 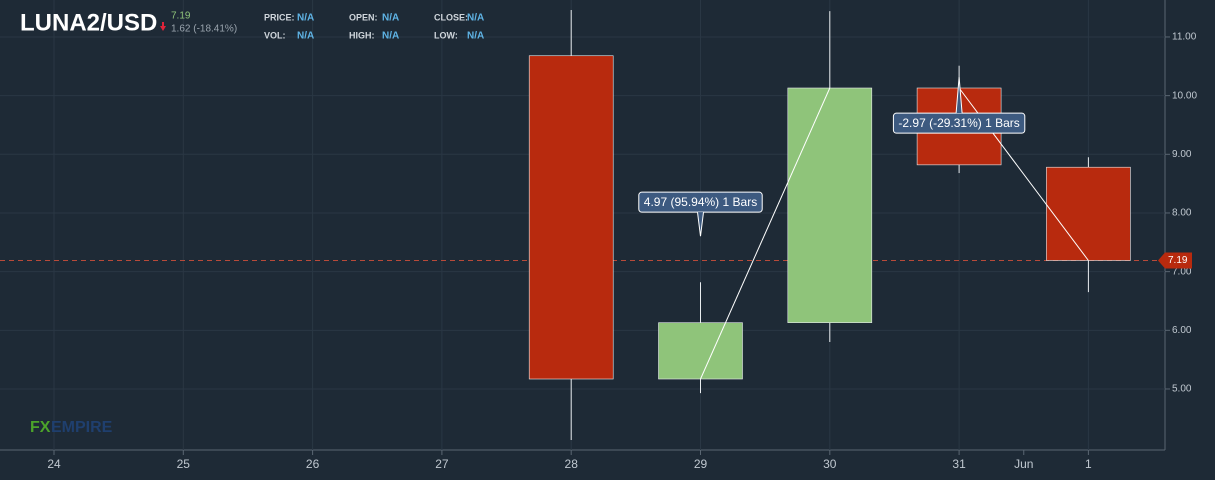 I want to click on measure-label: 4.97 (95.94%) 1 Bars, so click(x=700, y=214).